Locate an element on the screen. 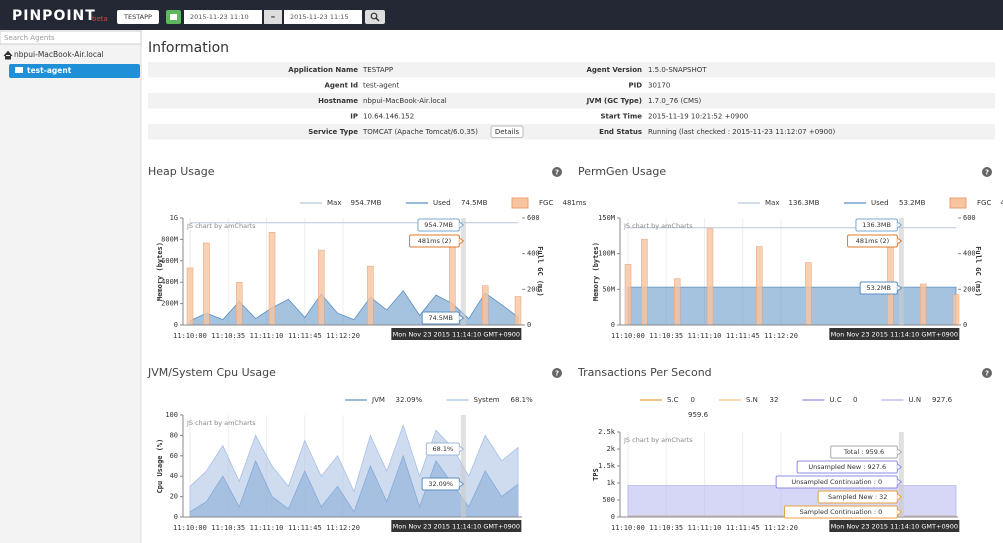 The height and width of the screenshot is (543, 1003). chart-title: Transactions Per Second is located at coordinates (644, 372).